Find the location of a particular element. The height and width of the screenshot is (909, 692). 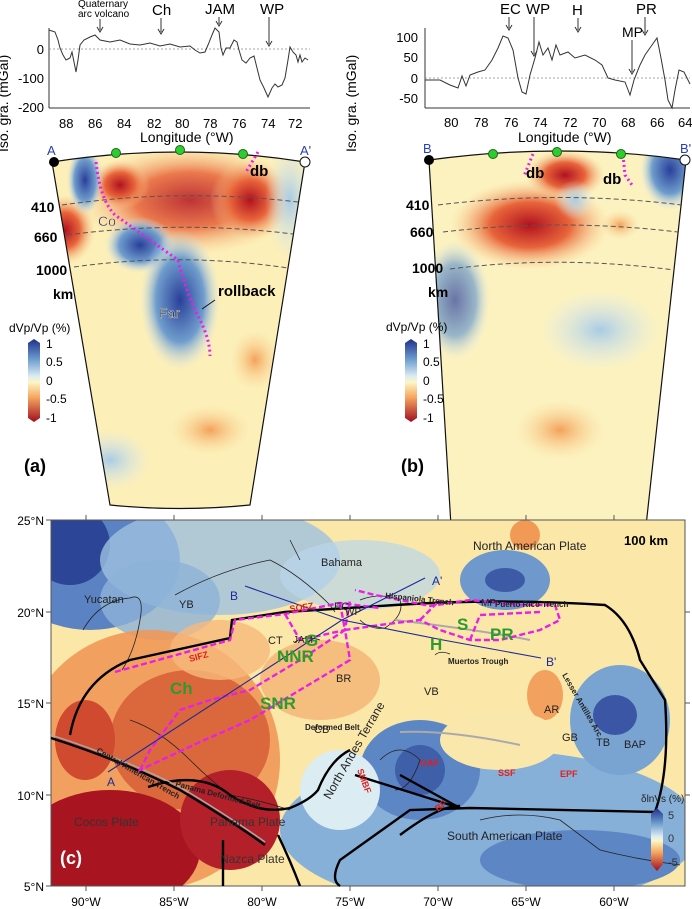

lat-tick: 25°N is located at coordinates (30, 521).